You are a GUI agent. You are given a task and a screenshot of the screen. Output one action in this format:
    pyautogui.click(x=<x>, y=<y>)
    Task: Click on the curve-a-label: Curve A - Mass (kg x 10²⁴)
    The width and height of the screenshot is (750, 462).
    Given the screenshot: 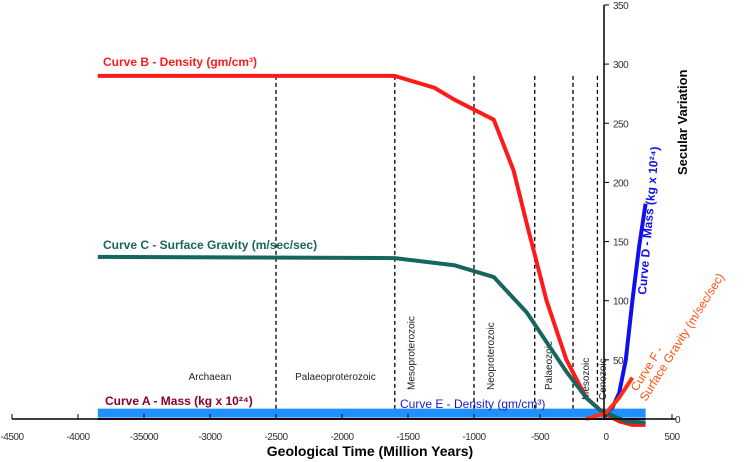 What is the action you would take?
    pyautogui.click(x=179, y=401)
    